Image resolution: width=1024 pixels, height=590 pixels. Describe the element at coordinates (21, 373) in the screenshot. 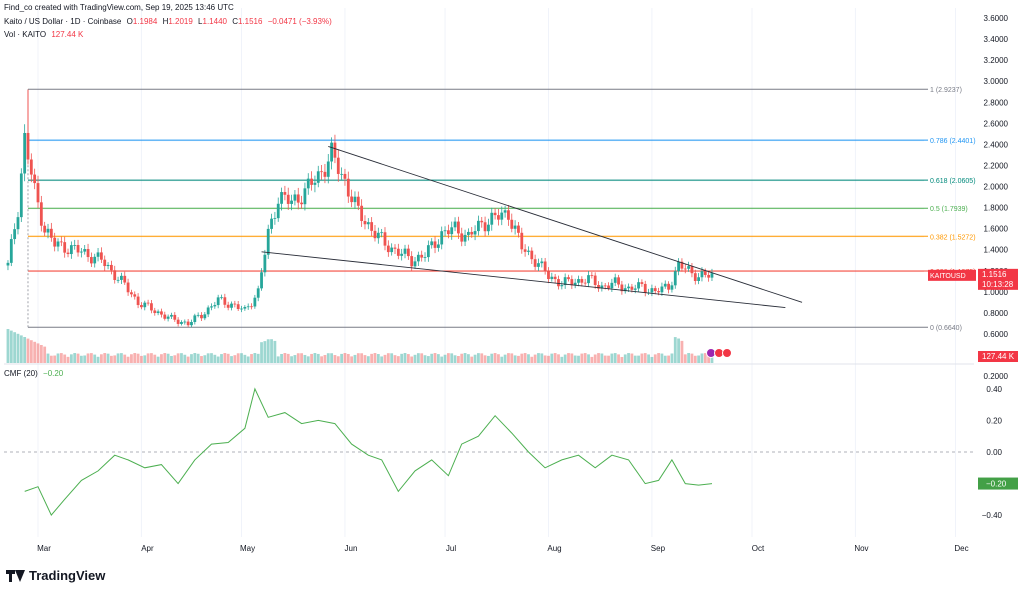

I see `cmf-label: CMF (20)` at that location.